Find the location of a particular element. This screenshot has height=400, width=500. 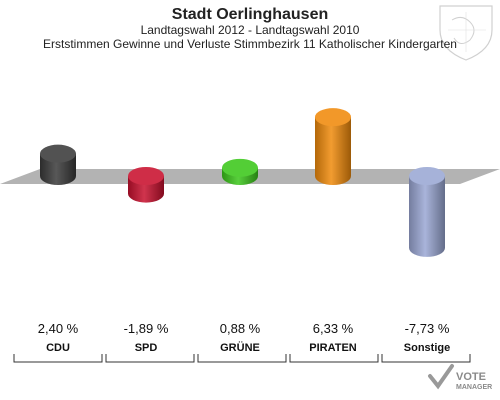

vote-manager-logo: VOTE MANAGER is located at coordinates (460, 377).